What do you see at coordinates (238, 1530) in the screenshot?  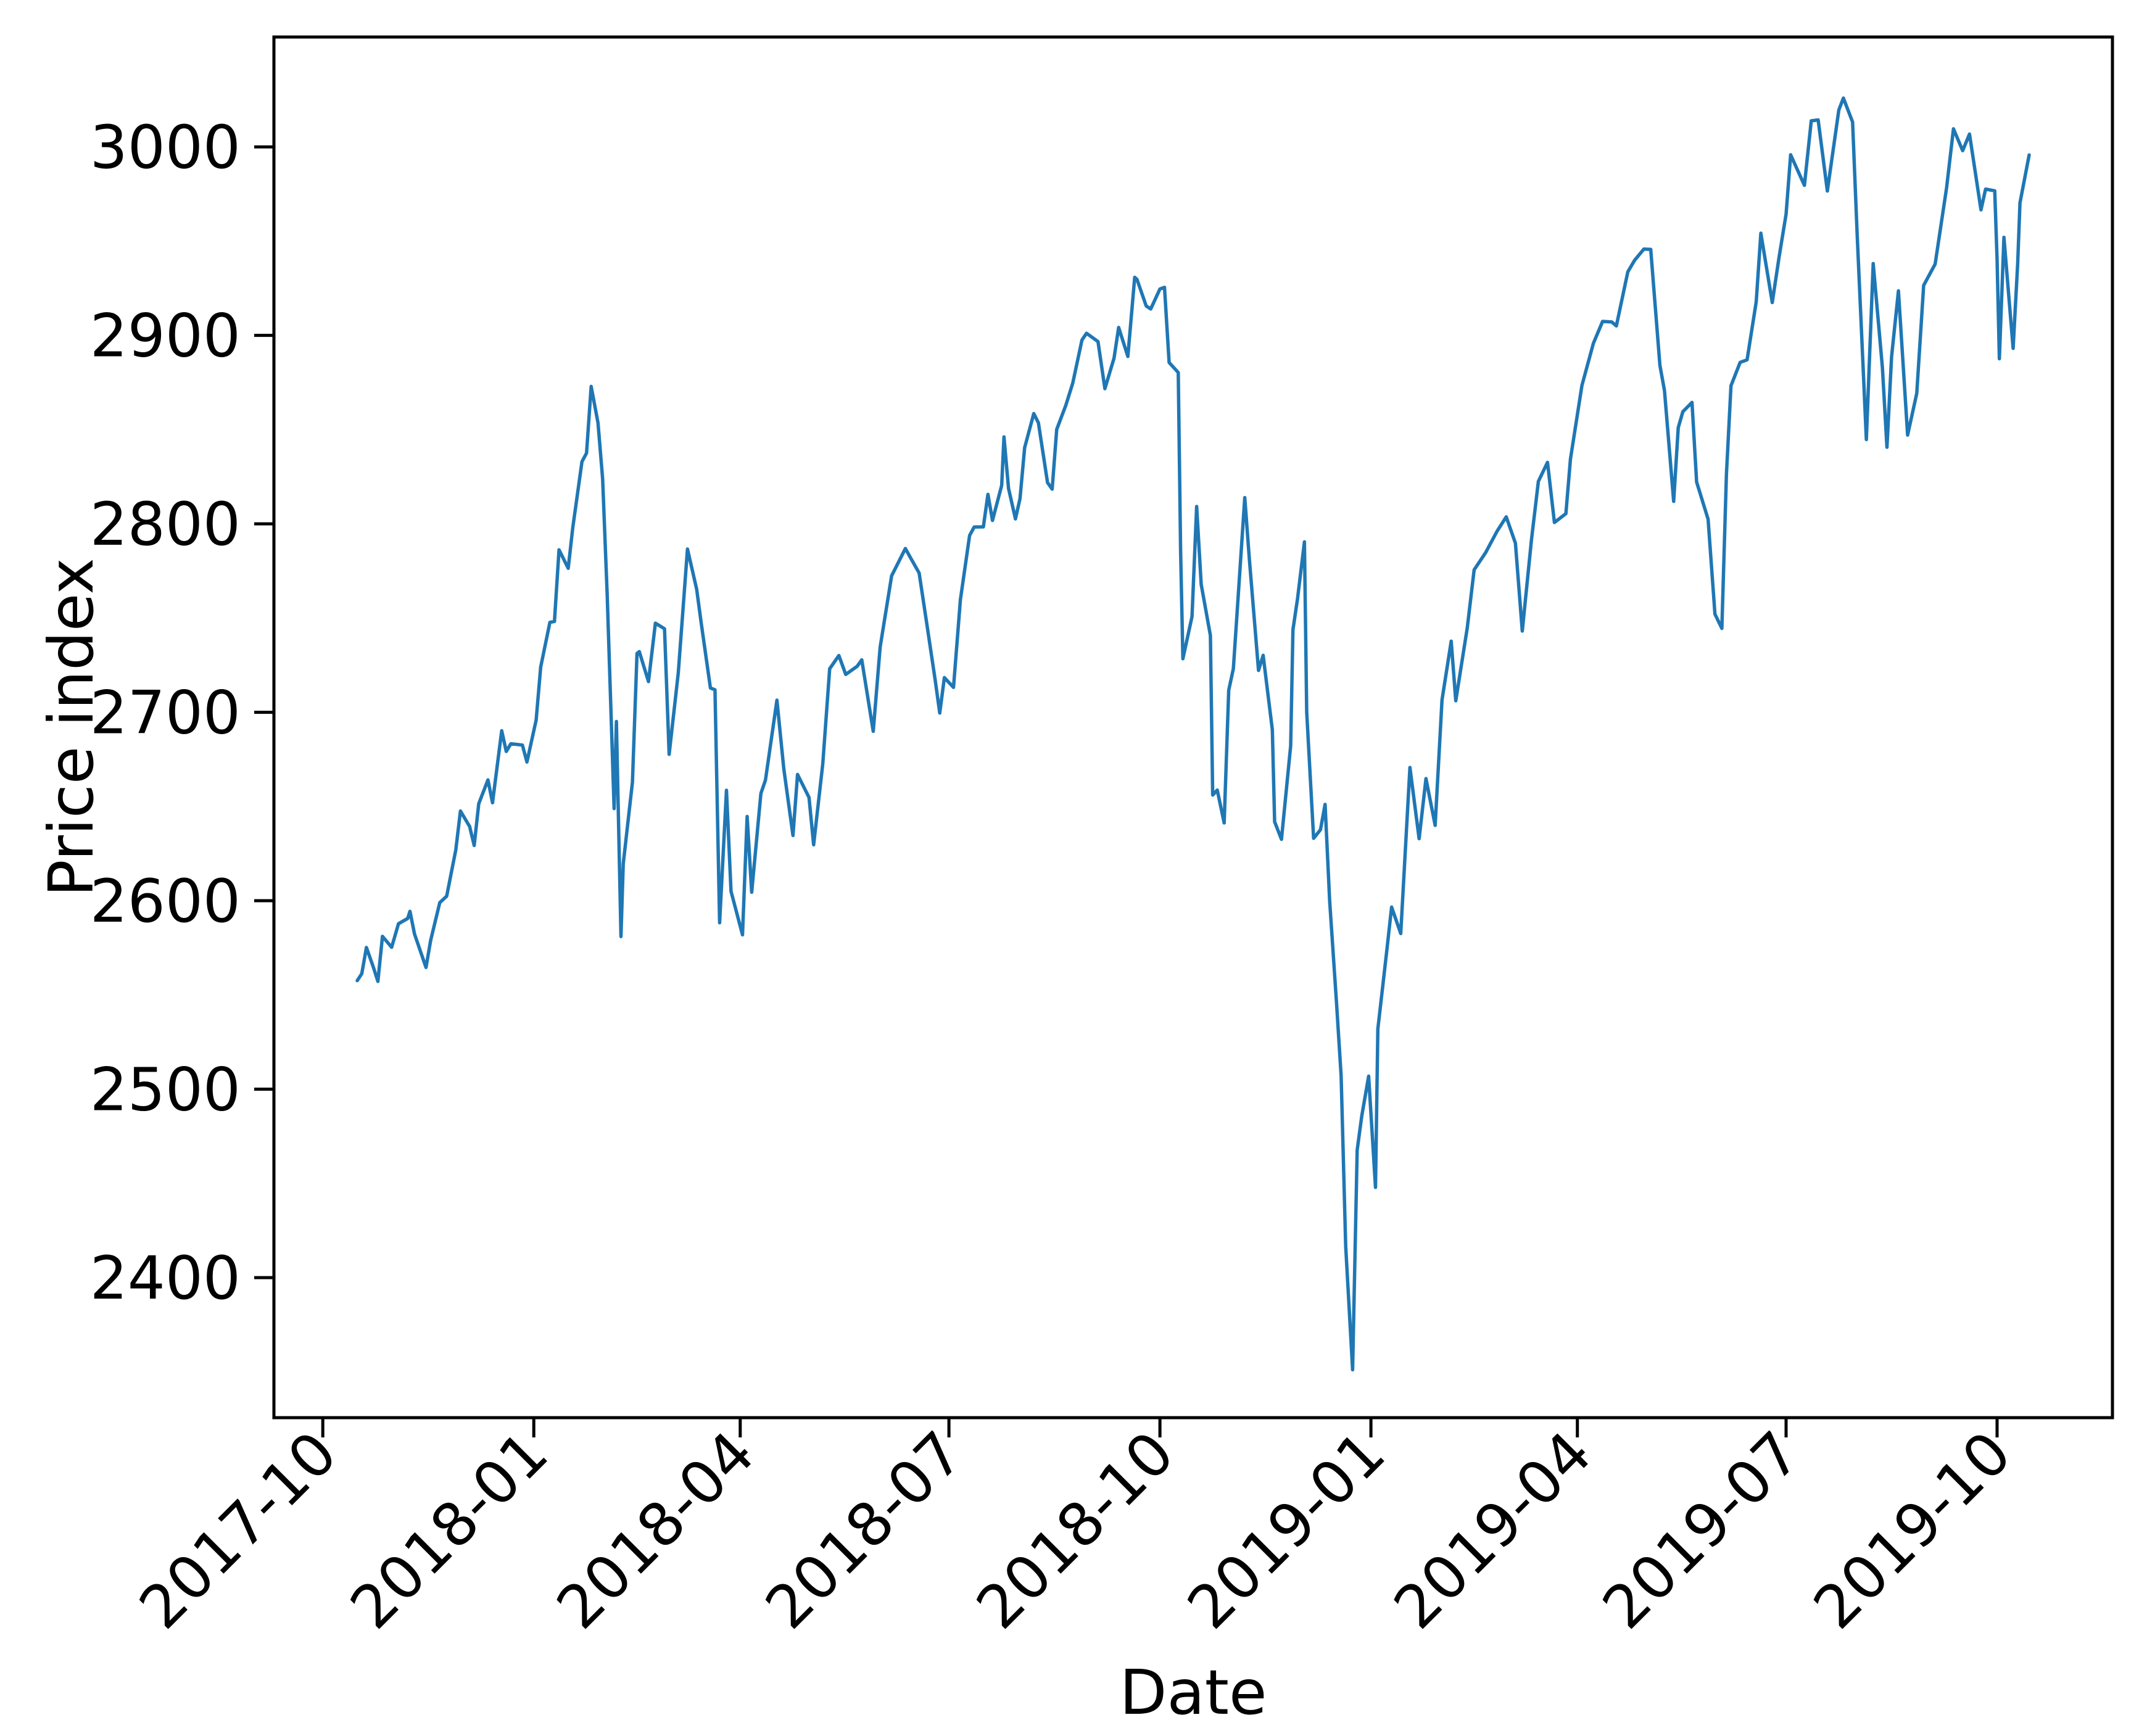 I see `x-tick-label: 2017-10` at bounding box center [238, 1530].